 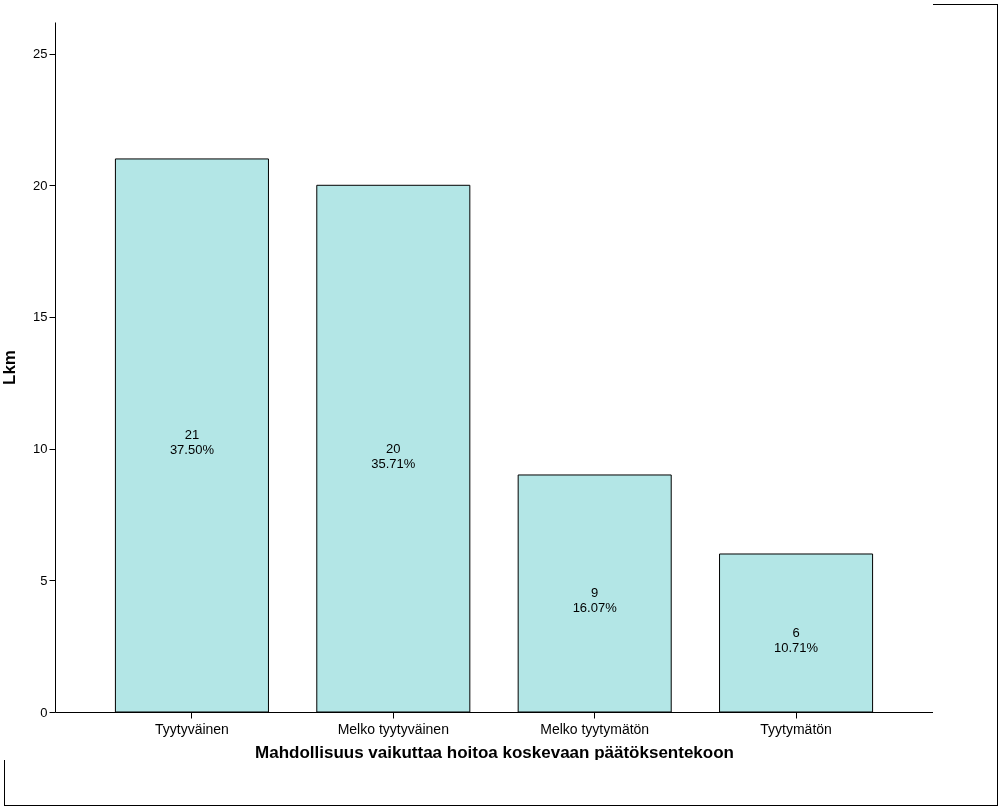 What do you see at coordinates (40, 317) in the screenshot?
I see `y-tick-label: 15` at bounding box center [40, 317].